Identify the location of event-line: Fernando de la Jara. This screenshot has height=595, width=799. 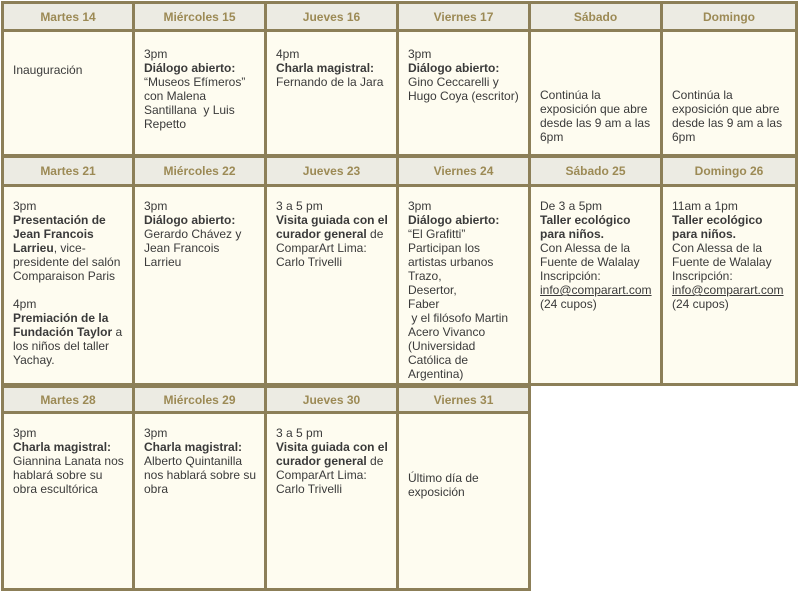
(336, 82).